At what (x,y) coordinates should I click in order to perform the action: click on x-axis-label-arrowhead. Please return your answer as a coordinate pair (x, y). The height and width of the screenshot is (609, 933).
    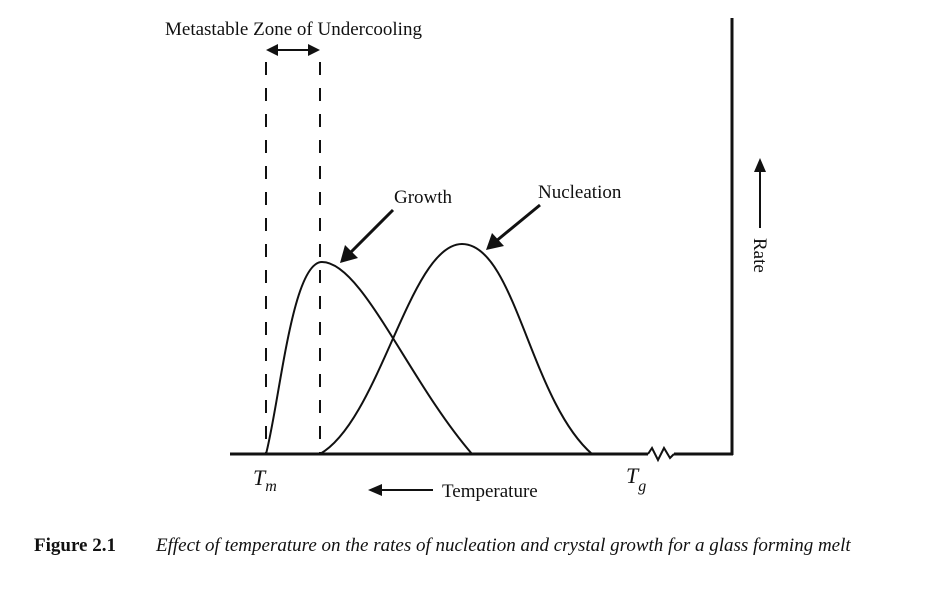
    Looking at the image, I should click on (375, 490).